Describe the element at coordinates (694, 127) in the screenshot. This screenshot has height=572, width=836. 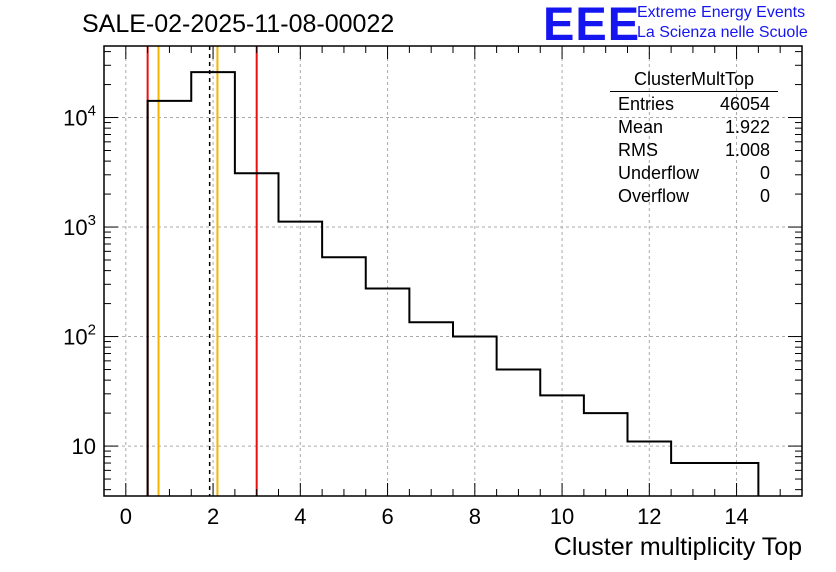
I see `stats-row: Mean 1.922` at that location.